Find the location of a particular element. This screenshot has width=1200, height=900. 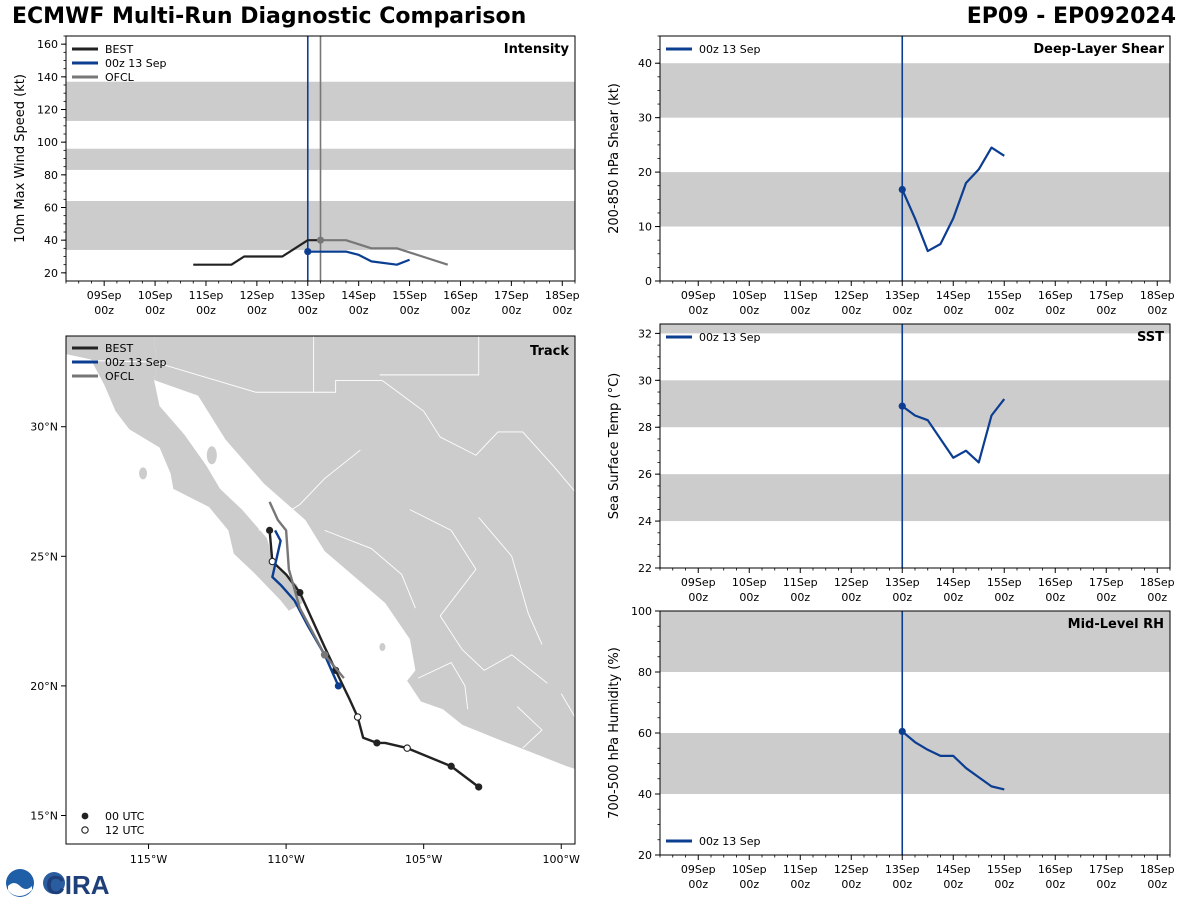

panel-title: Track is located at coordinates (549, 351).